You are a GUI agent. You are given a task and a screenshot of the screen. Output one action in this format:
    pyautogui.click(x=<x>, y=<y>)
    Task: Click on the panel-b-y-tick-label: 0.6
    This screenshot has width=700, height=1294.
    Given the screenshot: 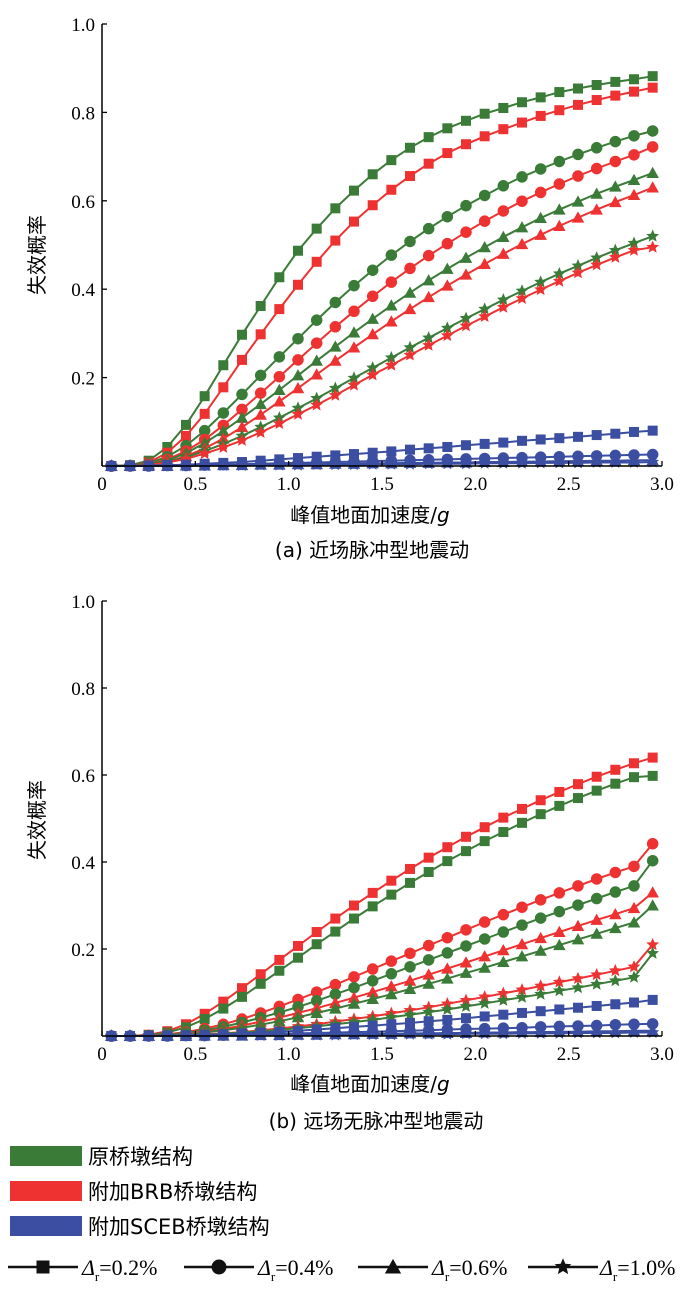 What is the action you would take?
    pyautogui.click(x=83, y=776)
    